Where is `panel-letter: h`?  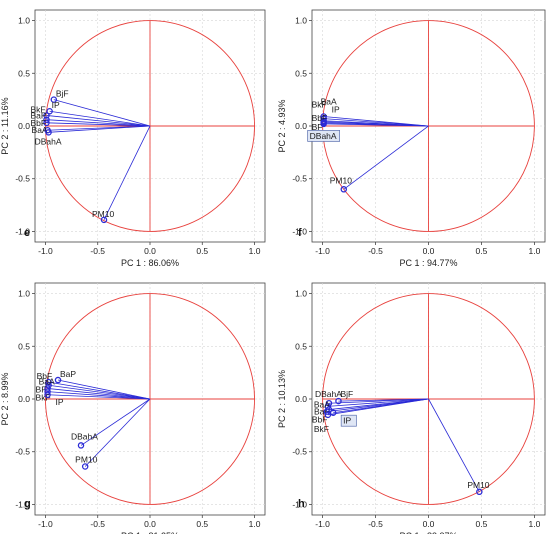 panel-letter: h is located at coordinates (301, 504).